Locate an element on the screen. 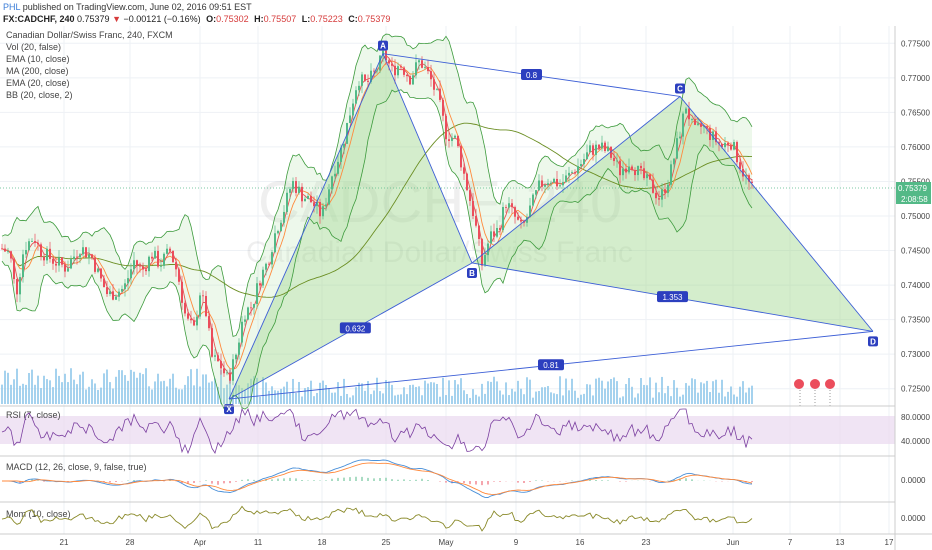 This screenshot has height=550, width=932. rsi-pane: RSI (7, close) 80.0000 40.0000 is located at coordinates (465, 430).